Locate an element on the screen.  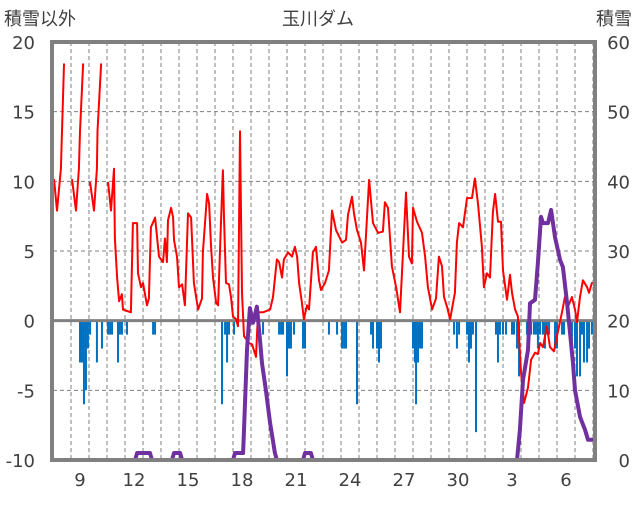
right-tick-label: 50 is located at coordinates (618, 113).